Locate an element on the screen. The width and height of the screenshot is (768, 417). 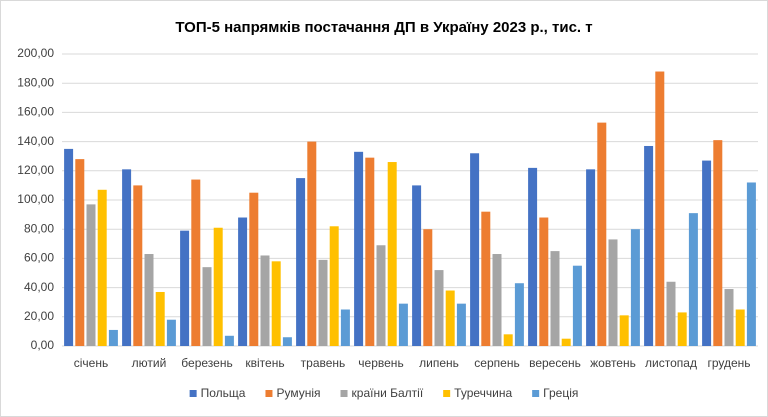
x-tick-label: червень is located at coordinates (380, 363).